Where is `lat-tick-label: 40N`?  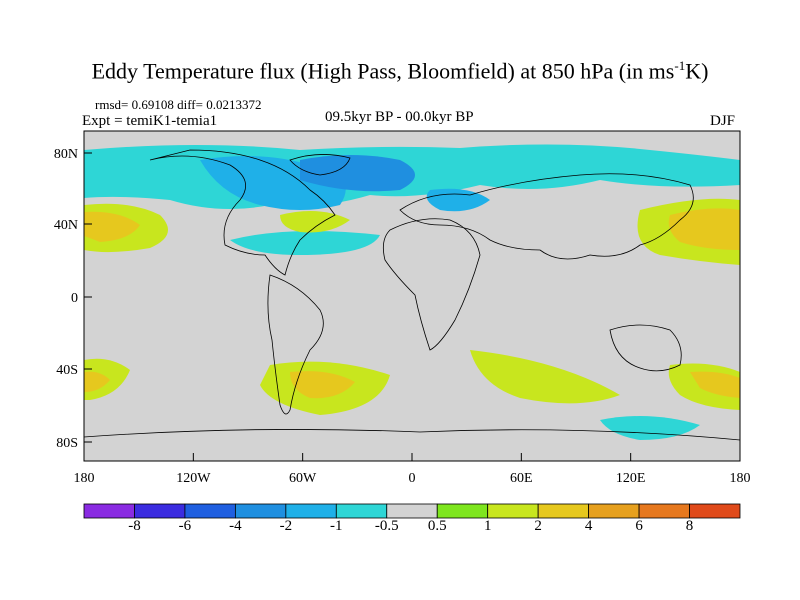
lat-tick-label: 40N is located at coordinates (66, 225).